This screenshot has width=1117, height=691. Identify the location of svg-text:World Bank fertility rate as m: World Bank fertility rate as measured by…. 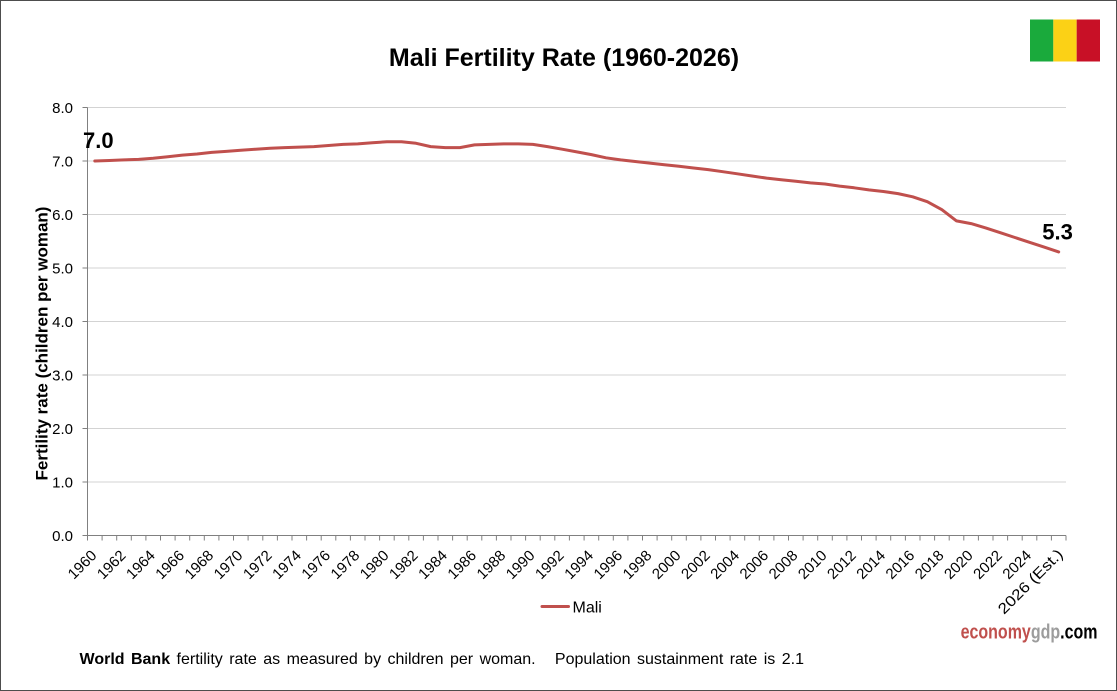
(442, 659).